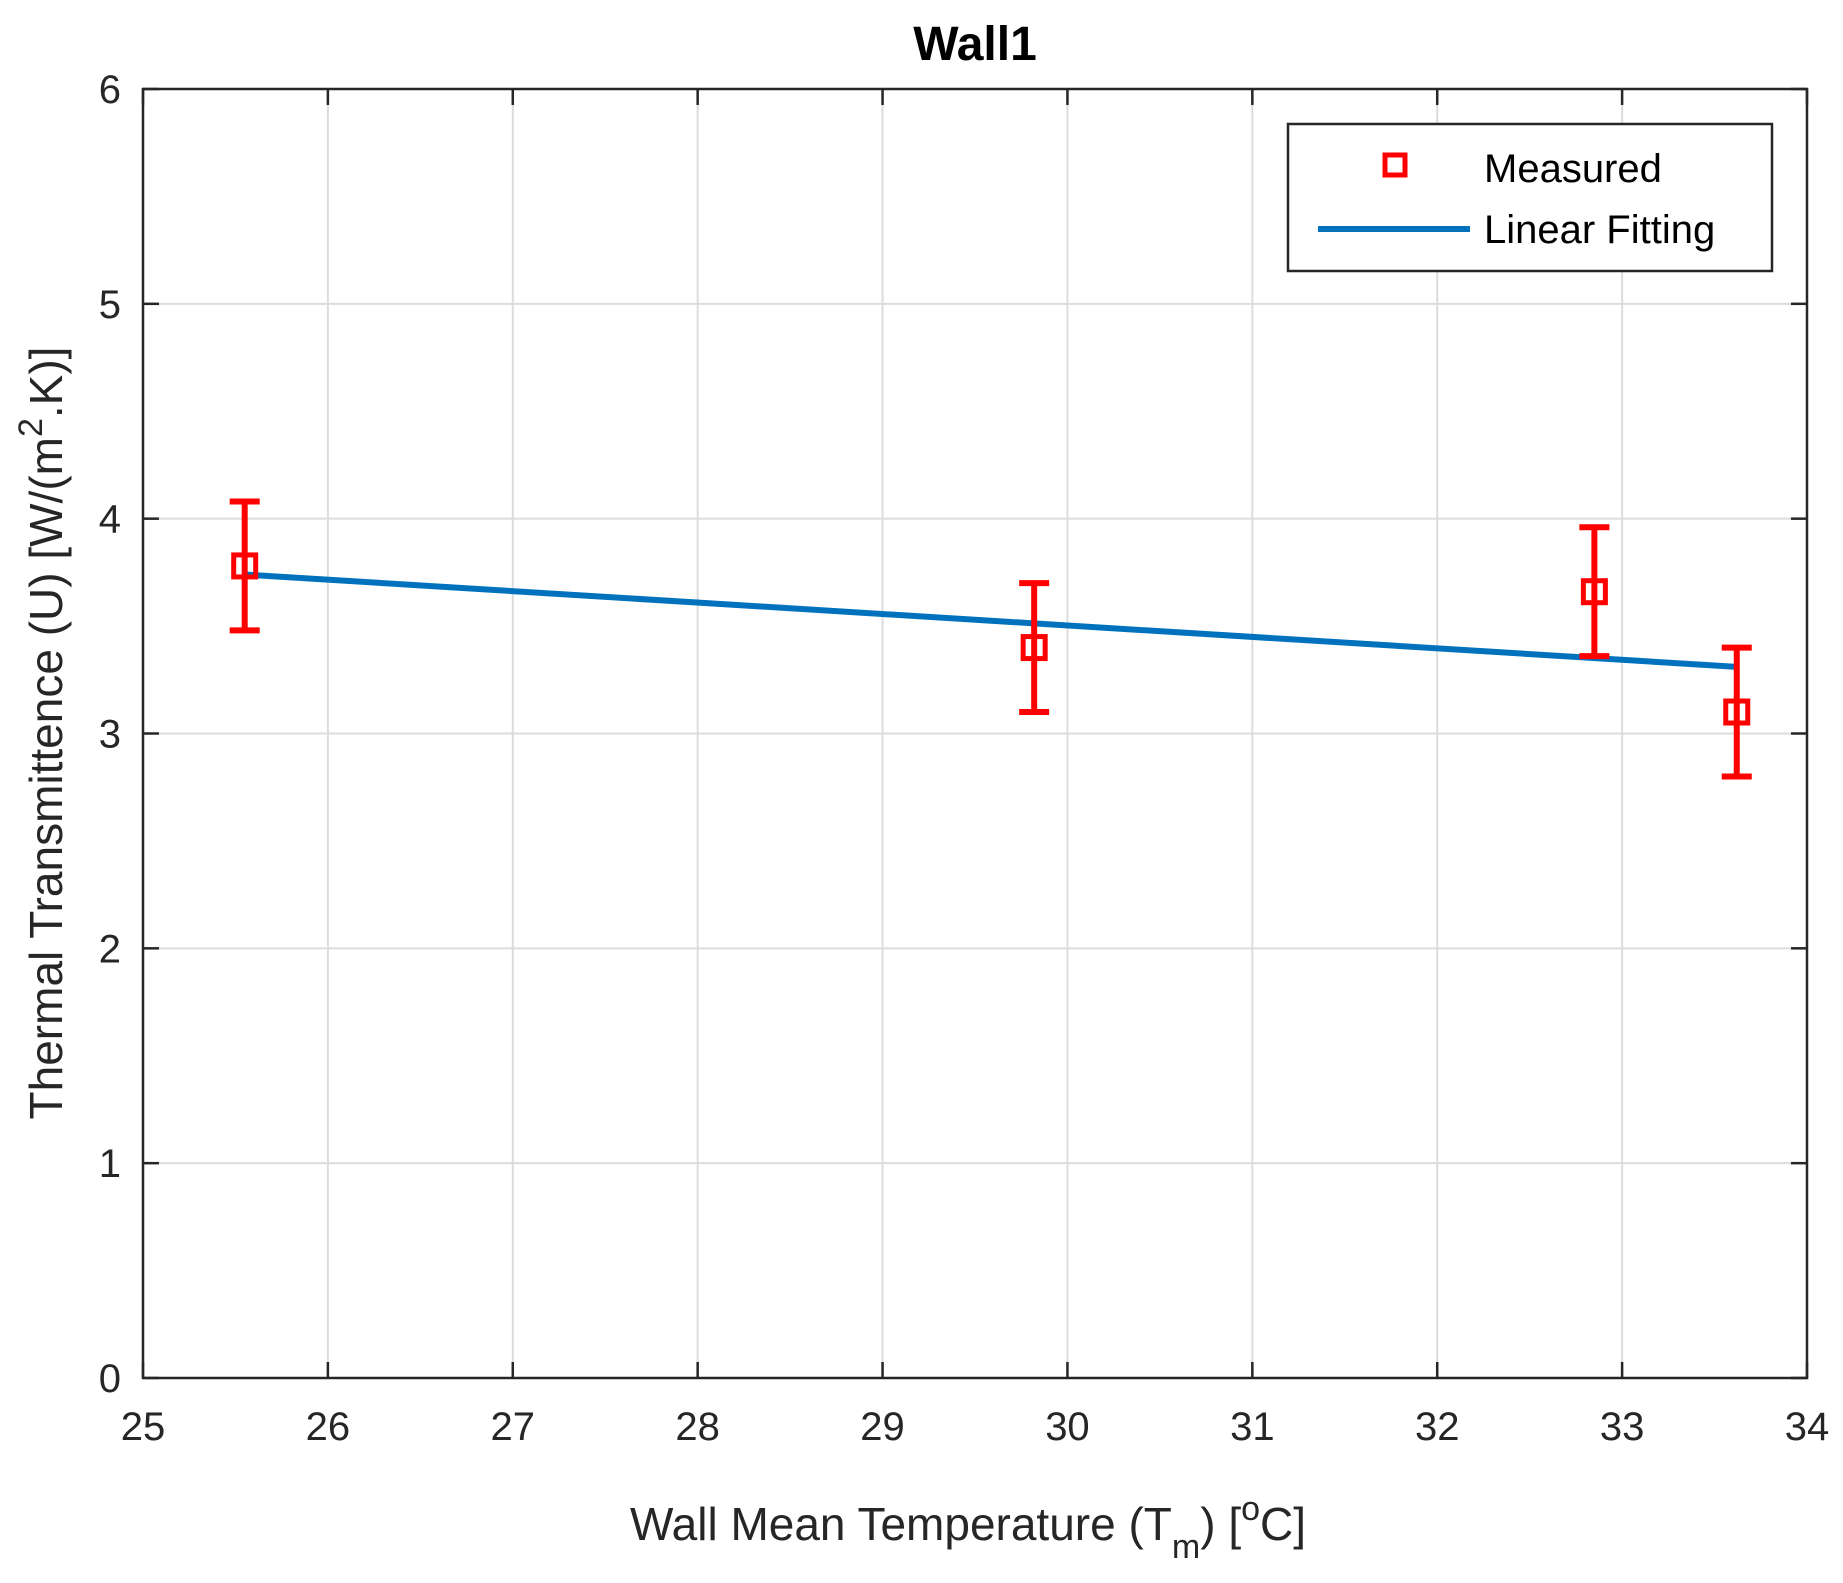 The height and width of the screenshot is (1583, 1843). I want to click on linear-fitting-line, so click(990, 620).